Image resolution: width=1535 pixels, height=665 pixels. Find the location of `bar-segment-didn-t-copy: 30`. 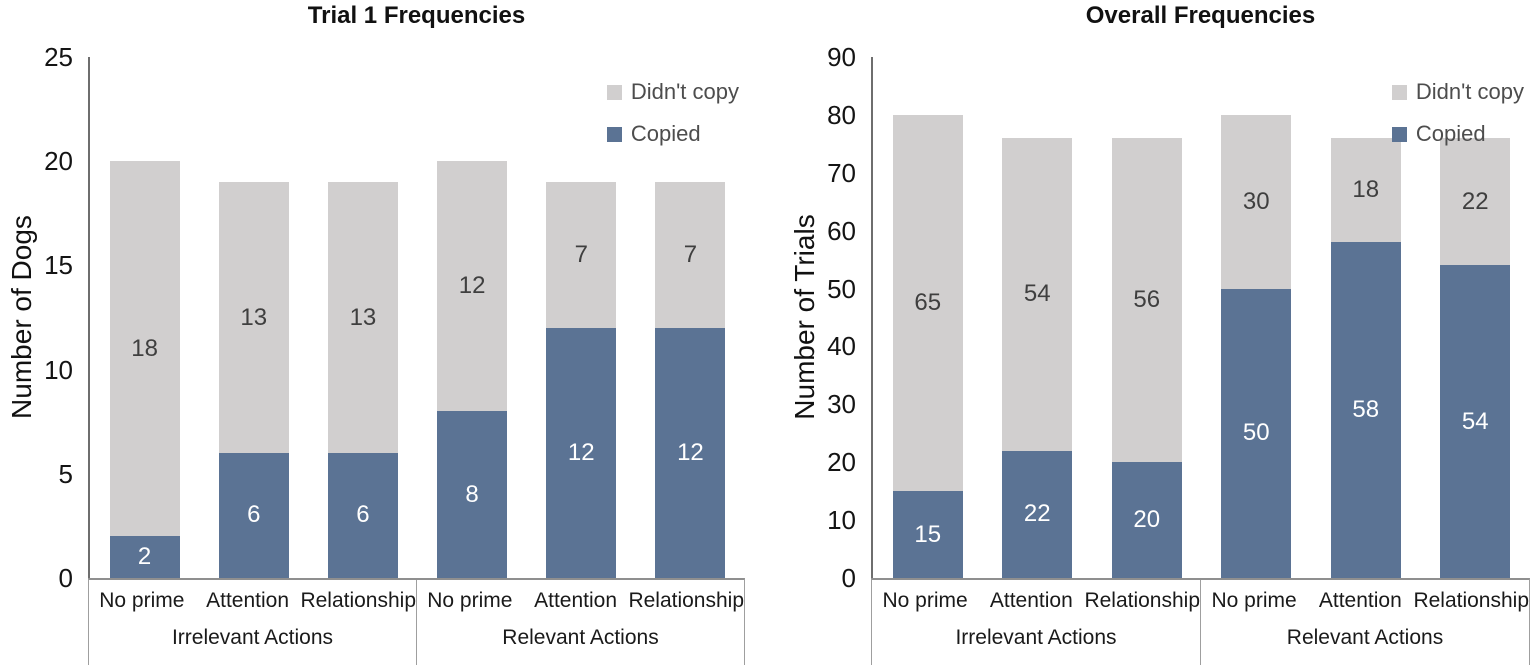

bar-segment-didn-t-copy: 30 is located at coordinates (1256, 201).